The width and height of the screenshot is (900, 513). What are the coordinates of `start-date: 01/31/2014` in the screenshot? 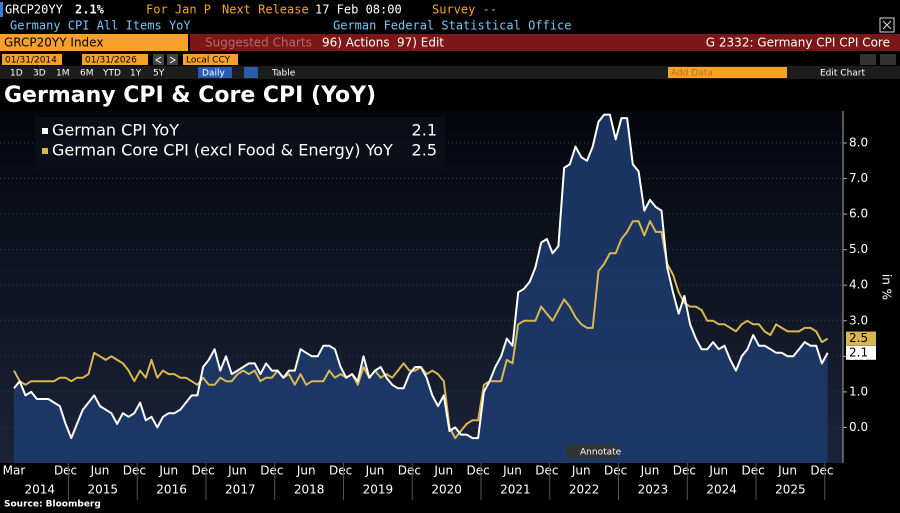 It's located at (31, 61).